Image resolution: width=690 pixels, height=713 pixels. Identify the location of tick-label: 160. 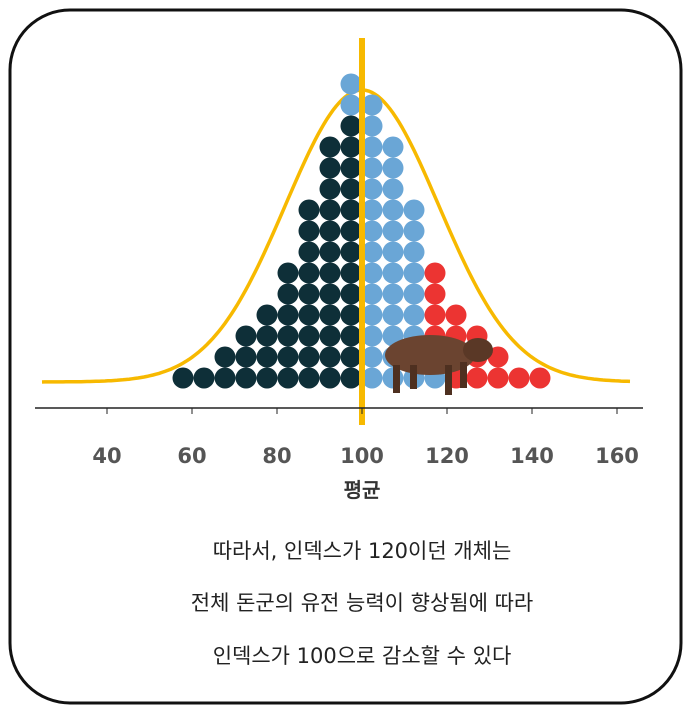
(617, 456).